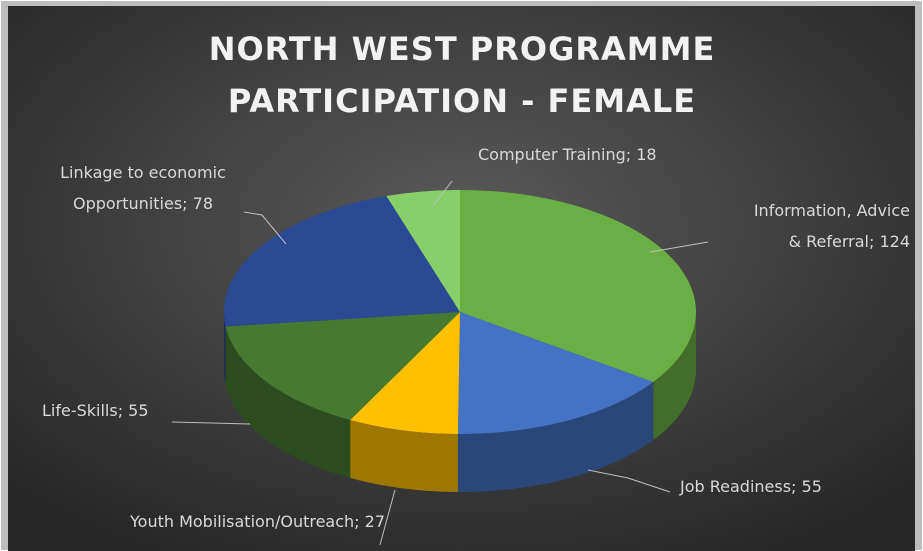  What do you see at coordinates (143, 188) in the screenshot?
I see `data-label: Linkage to economic Opportunities; 78` at bounding box center [143, 188].